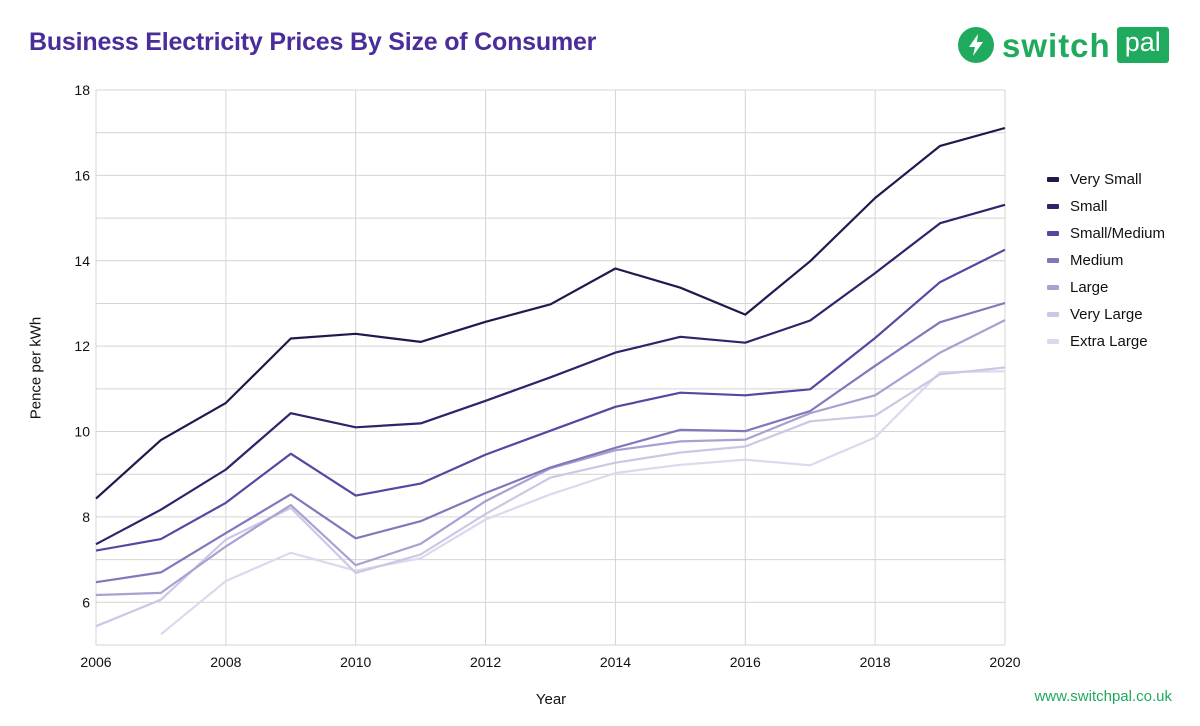 The width and height of the screenshot is (1200, 726). Describe the element at coordinates (976, 45) in the screenshot. I see `lightning-bolt-icon` at that location.